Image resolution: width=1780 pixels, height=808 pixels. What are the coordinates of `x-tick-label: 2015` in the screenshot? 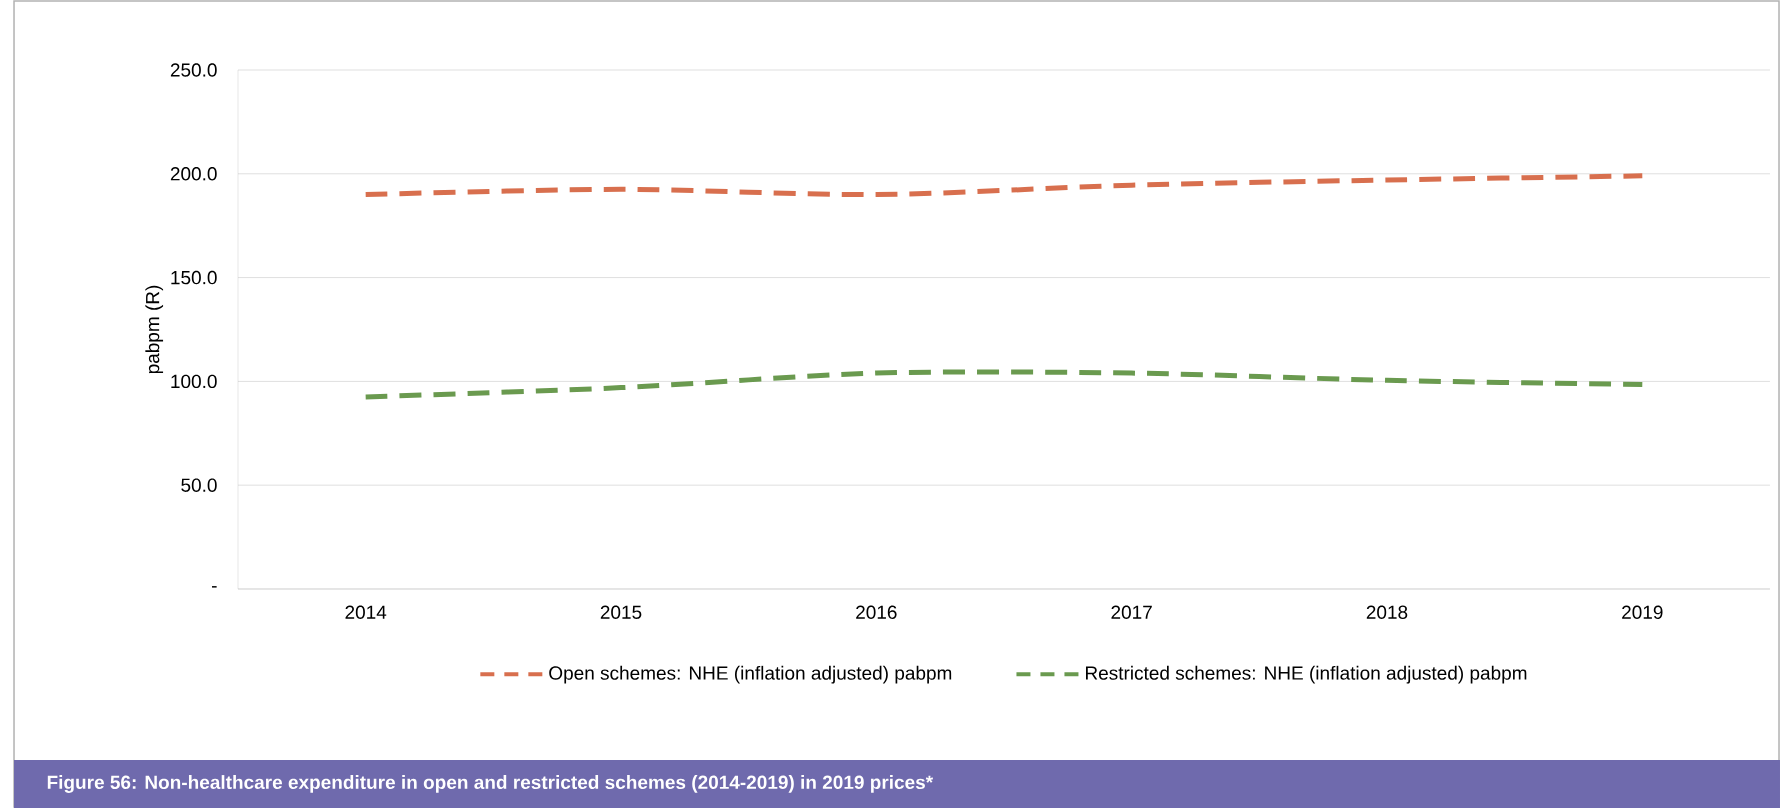 It's located at (621, 612).